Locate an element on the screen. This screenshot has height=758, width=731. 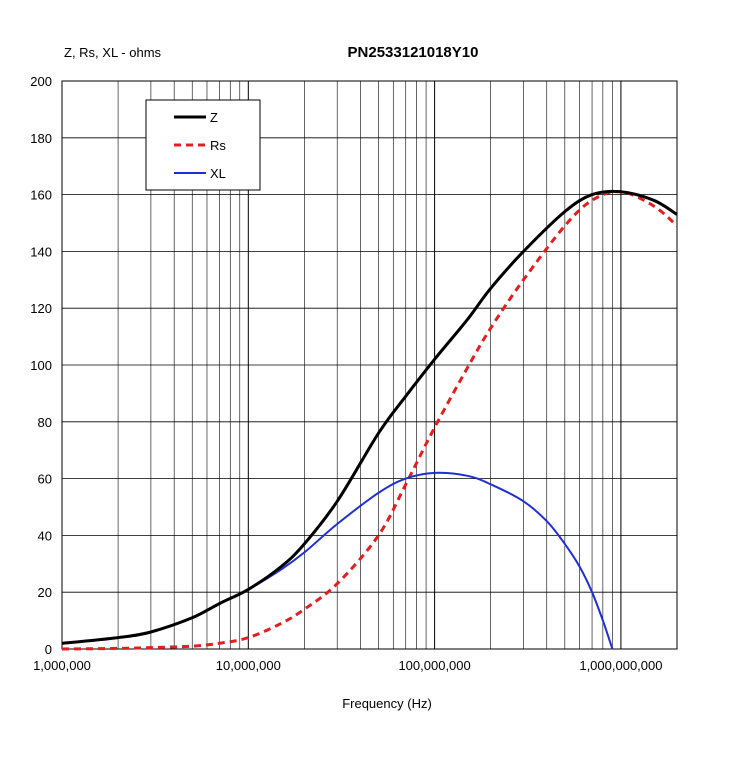
x-tick-label: 1,000,000,000 is located at coordinates (620, 665).